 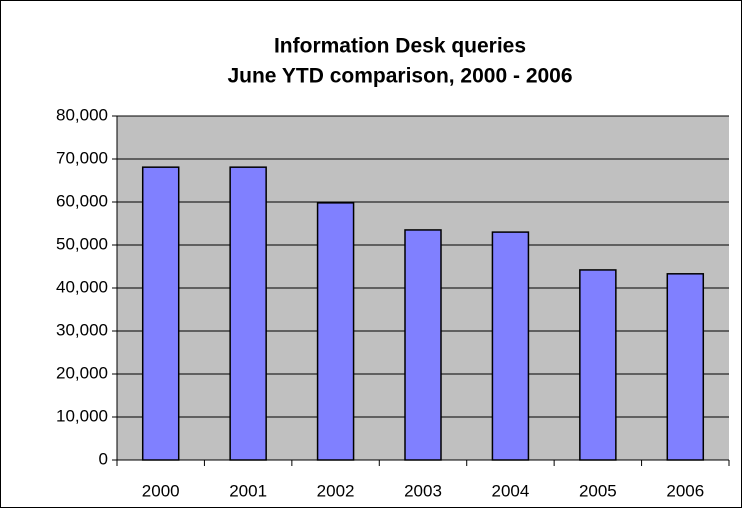 What do you see at coordinates (423, 490) in the screenshot?
I see `x-tick-label: 2003` at bounding box center [423, 490].